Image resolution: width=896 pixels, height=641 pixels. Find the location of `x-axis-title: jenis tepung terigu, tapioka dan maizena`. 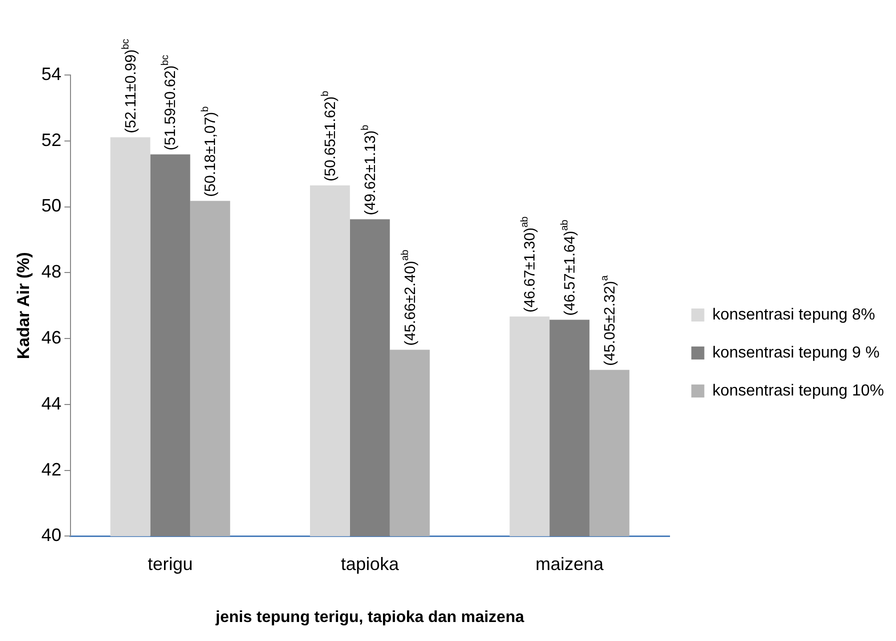

x-axis-title: jenis tepung terigu, tapioka dan maizena is located at coordinates (369, 617).